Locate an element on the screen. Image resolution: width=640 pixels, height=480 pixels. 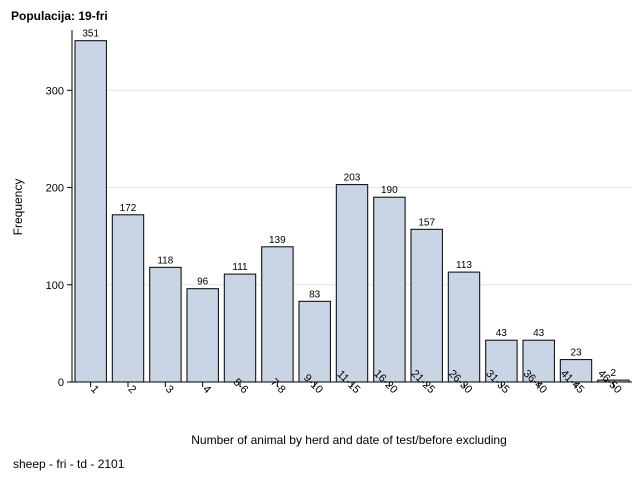
bar-value-label: 2 is located at coordinates (614, 373).